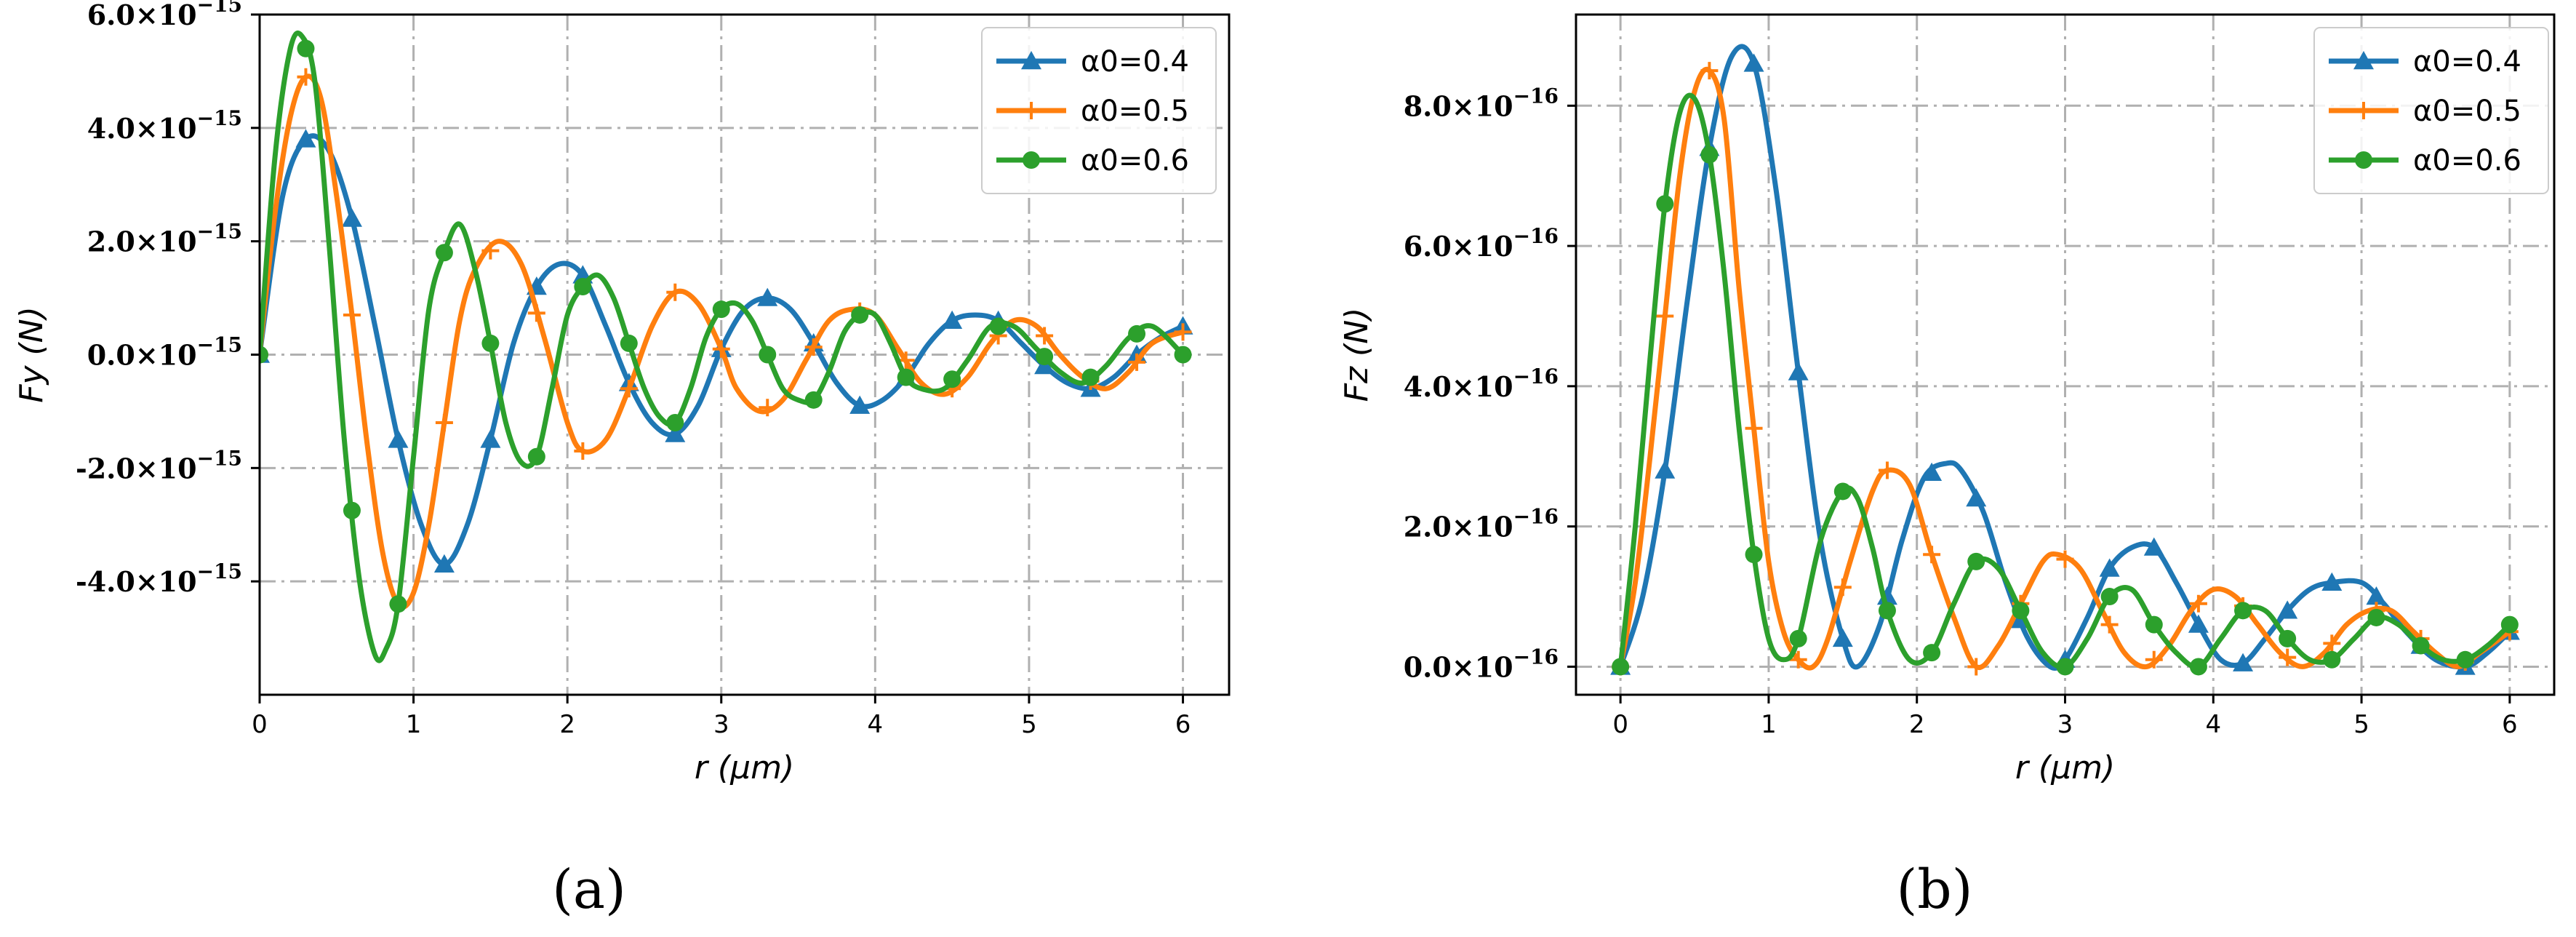 This screenshot has width=2576, height=937. I want to click on x-axis-label: r (μm), so click(2065, 768).